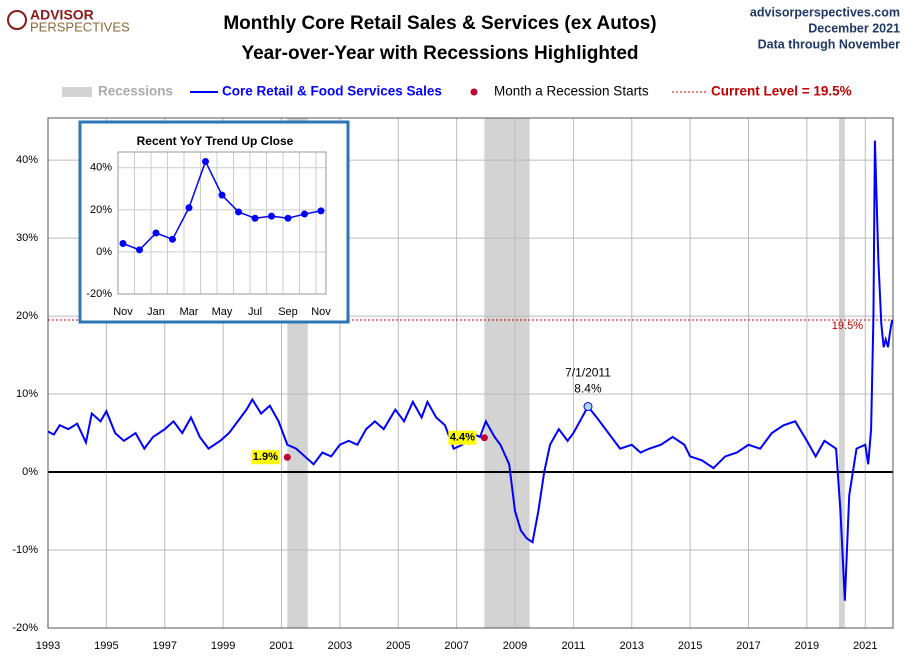  Describe the element at coordinates (571, 91) in the screenshot. I see `legend-label: Month a Recession Starts` at that location.